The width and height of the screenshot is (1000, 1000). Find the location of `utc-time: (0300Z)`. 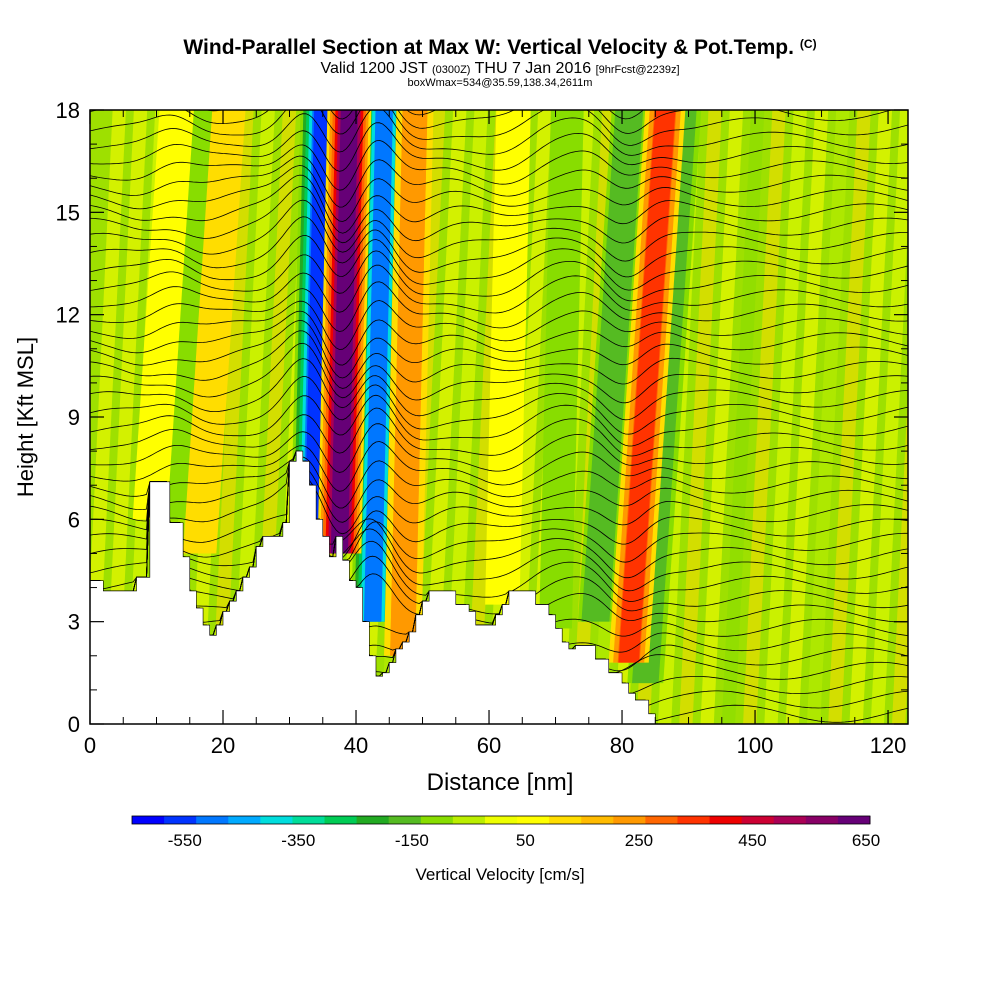

utc-time: (0300Z) is located at coordinates (451, 70).